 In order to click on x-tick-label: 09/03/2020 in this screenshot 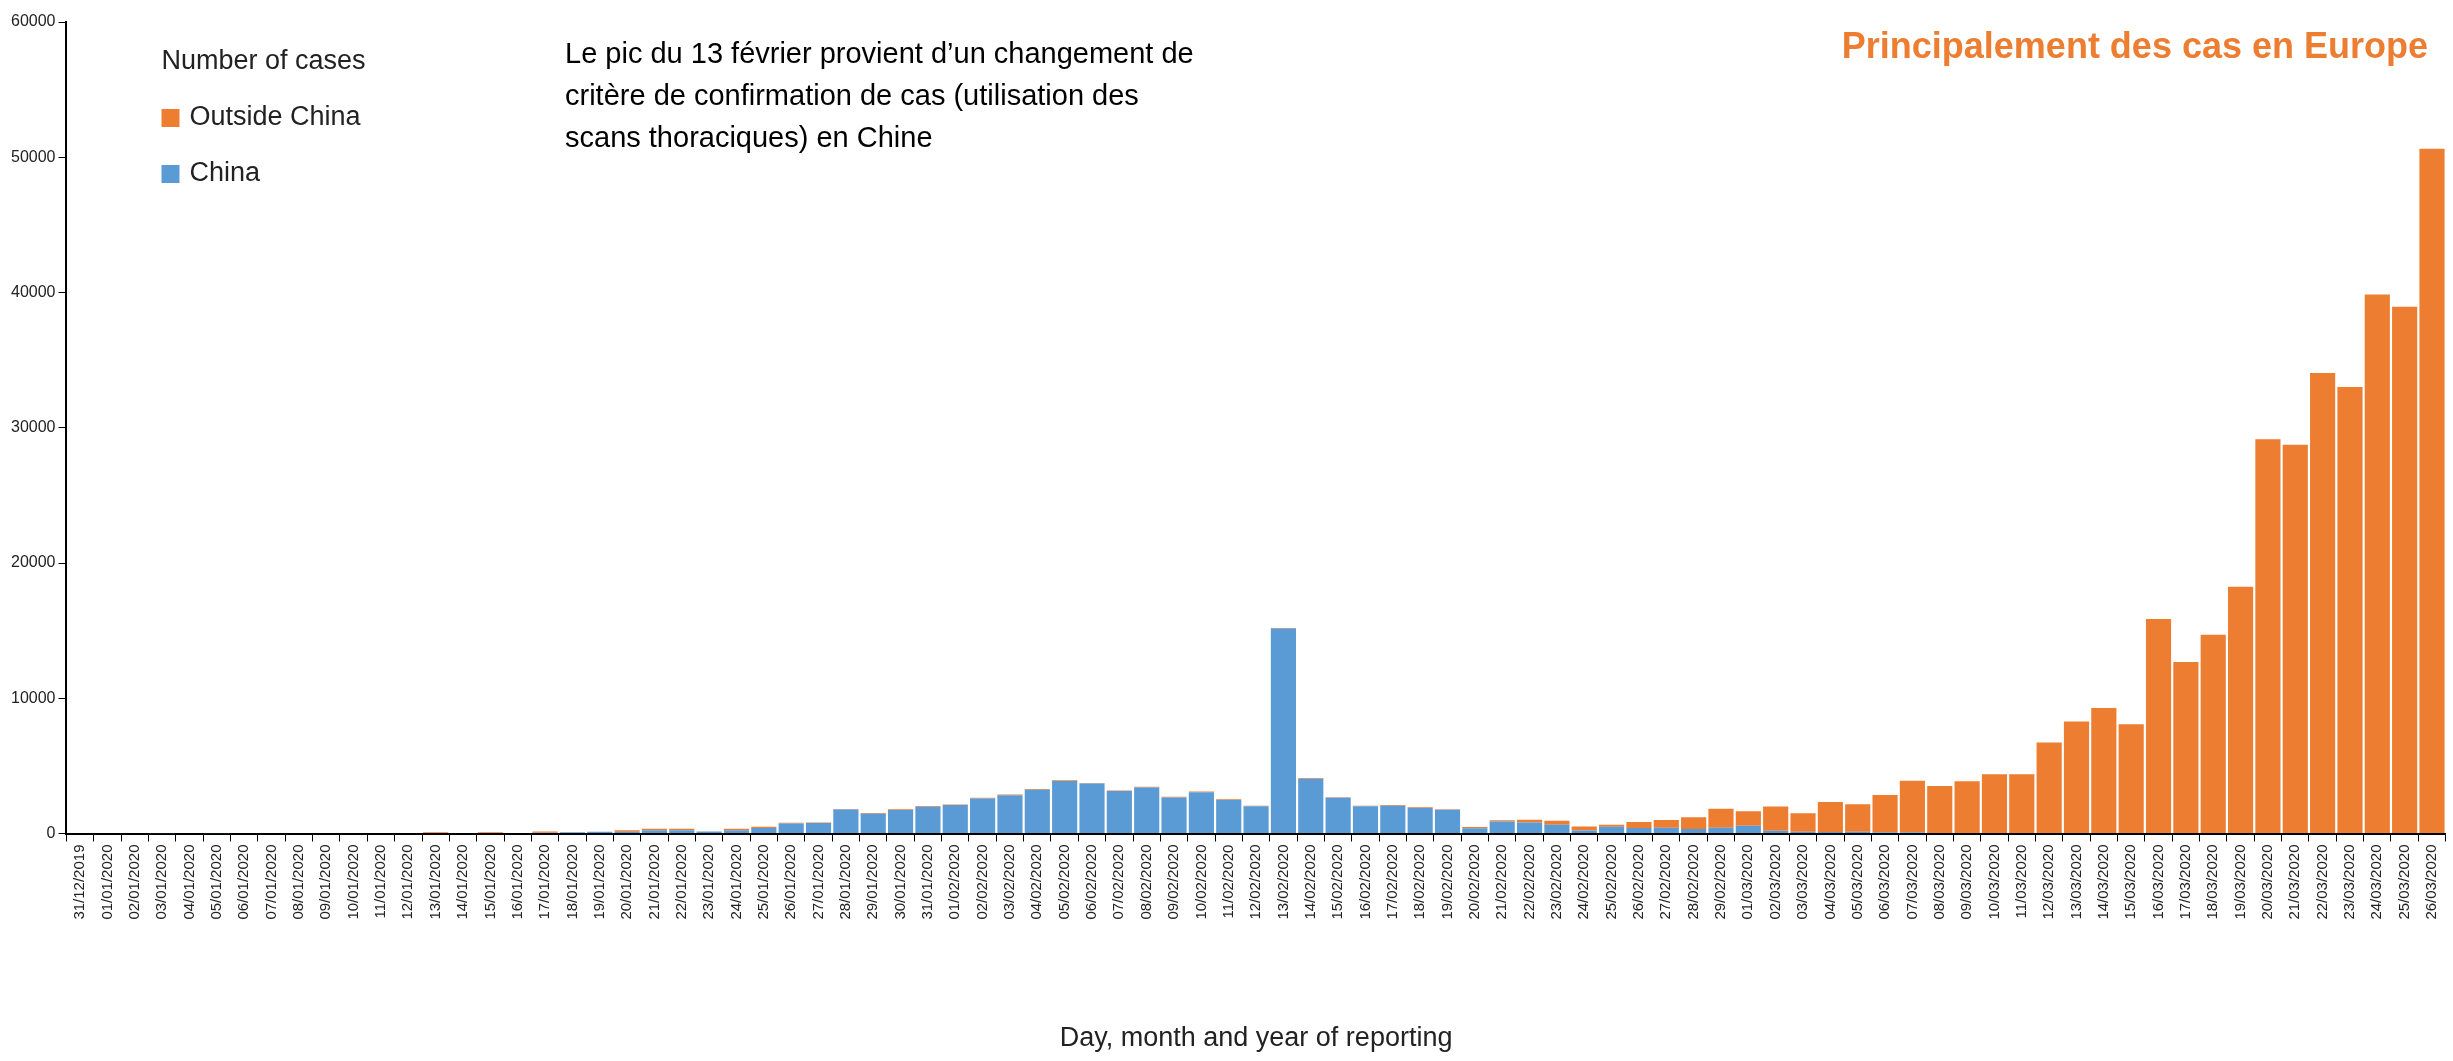, I will do `click(1966, 882)`.